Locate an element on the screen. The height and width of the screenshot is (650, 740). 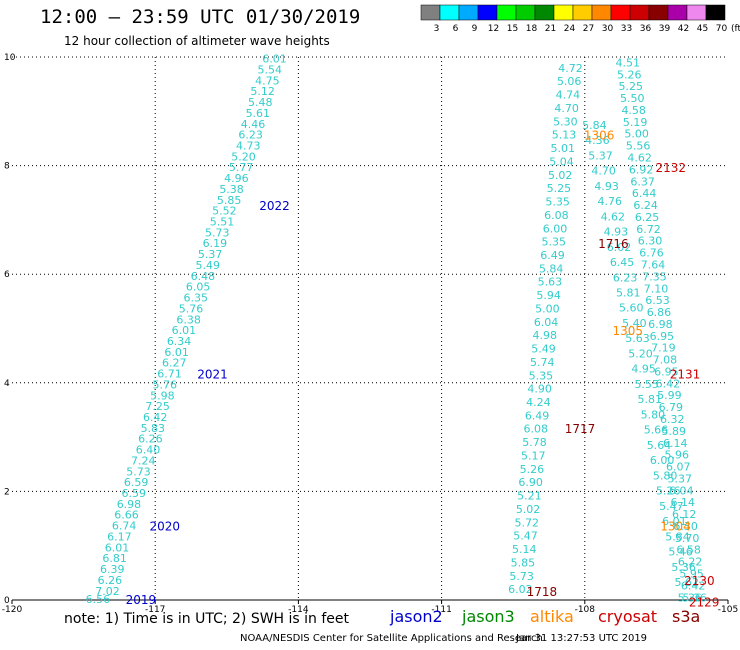
swh-value: 5.51 is located at coordinates (222, 222).